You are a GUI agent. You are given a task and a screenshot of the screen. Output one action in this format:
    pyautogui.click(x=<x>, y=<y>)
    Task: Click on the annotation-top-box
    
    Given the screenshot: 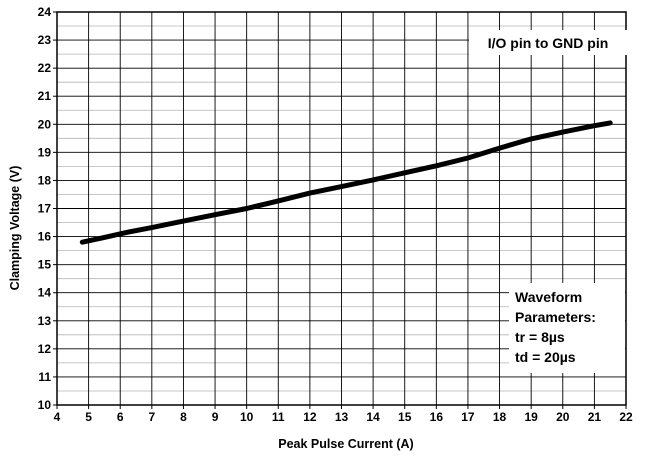 What is the action you would take?
    pyautogui.click(x=548, y=42)
    